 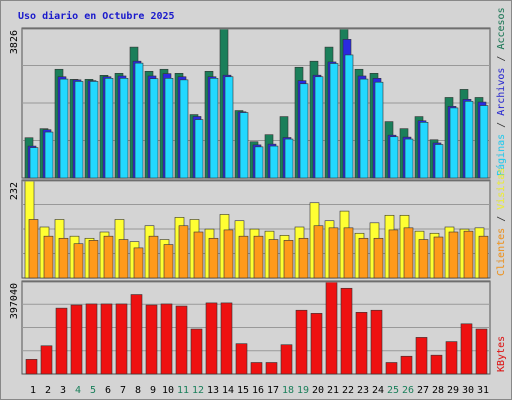 I want to click on x-tick-label: 2, so click(x=48, y=390).